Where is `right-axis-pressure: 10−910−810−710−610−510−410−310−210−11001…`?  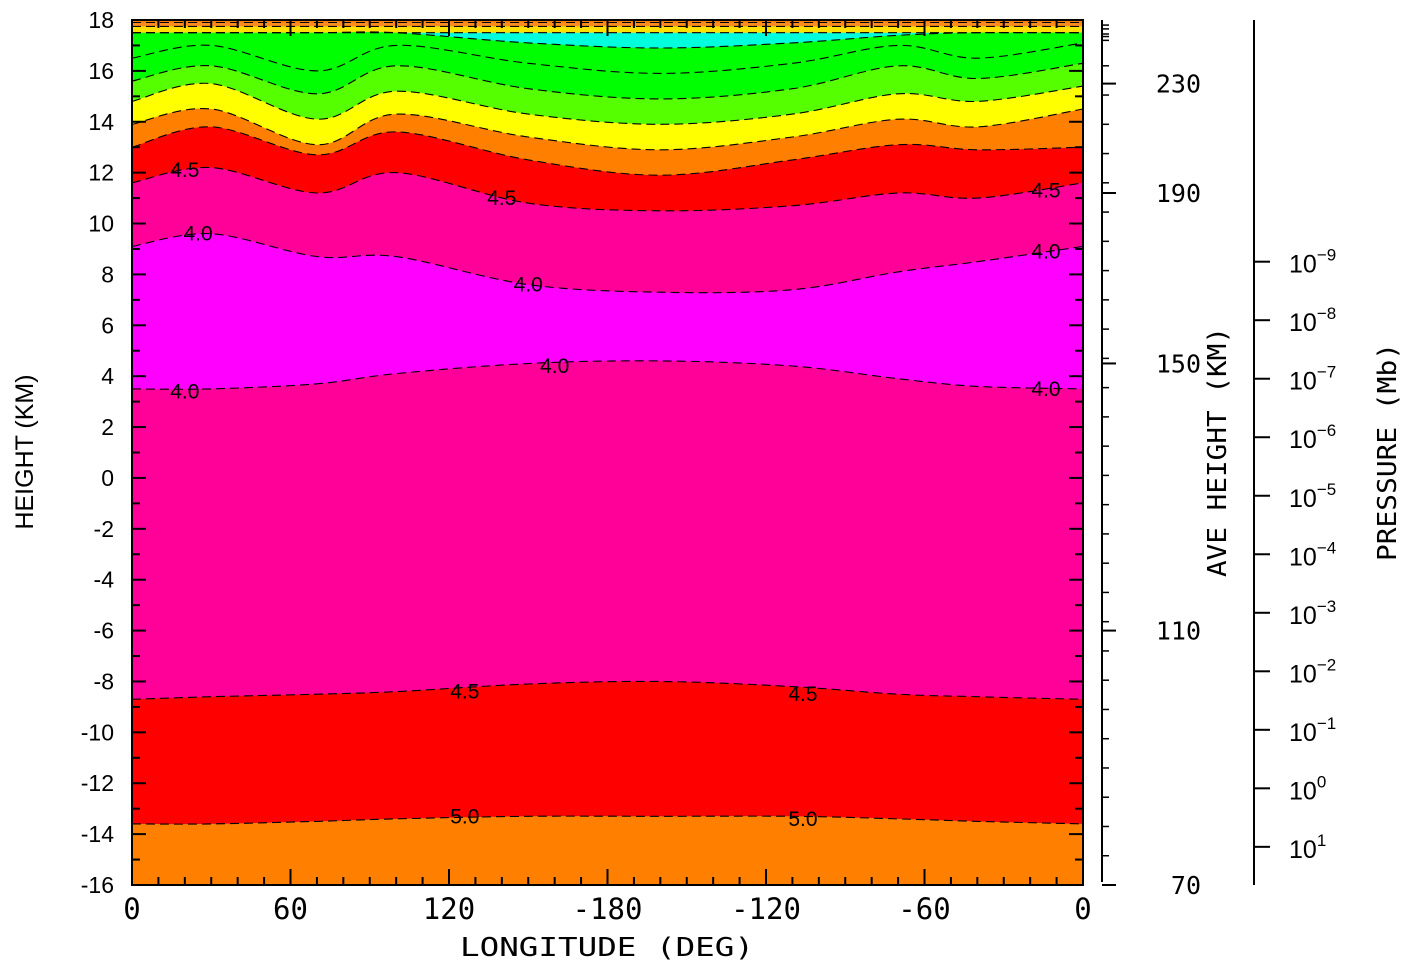
right-axis-pressure: 10−910−810−710−610−510−410−310−210−11001… is located at coordinates (1294, 452).